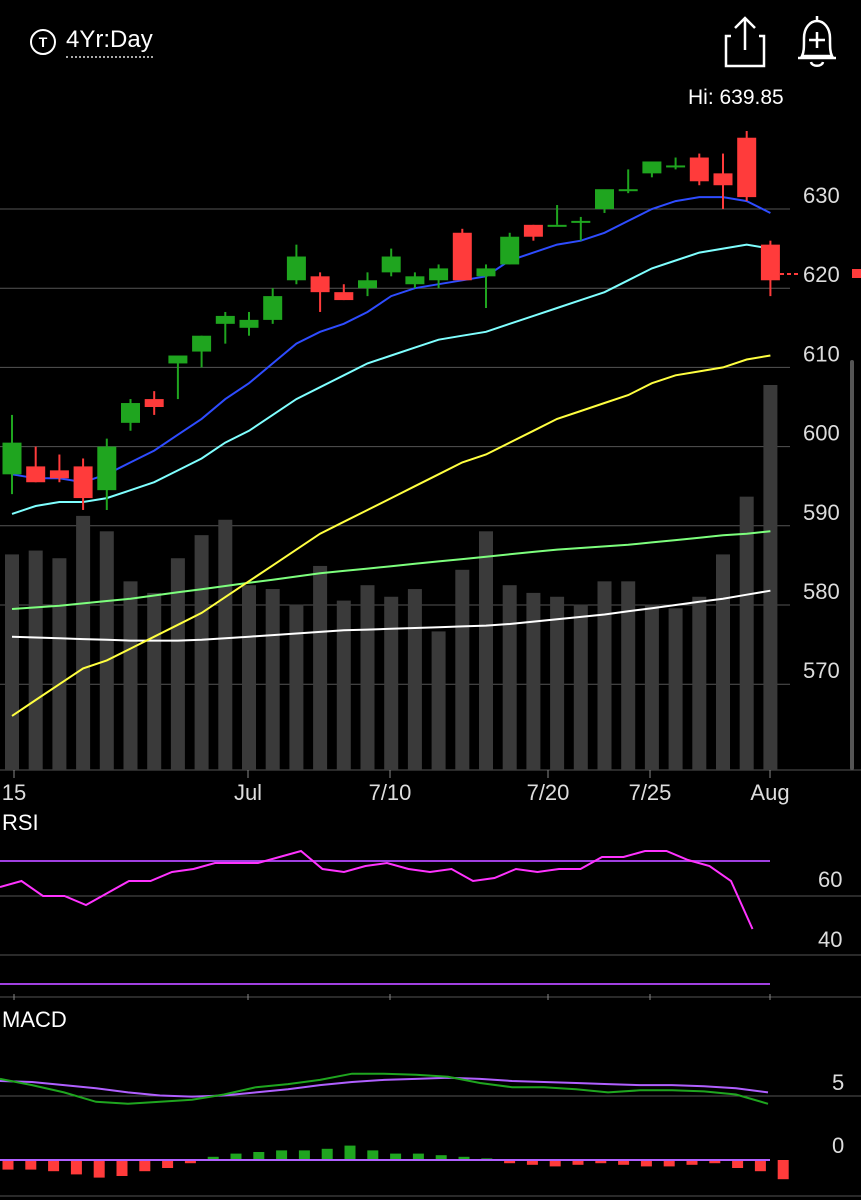 This screenshot has width=861, height=1200. What do you see at coordinates (745, 42) in the screenshot?
I see `share-button` at bounding box center [745, 42].